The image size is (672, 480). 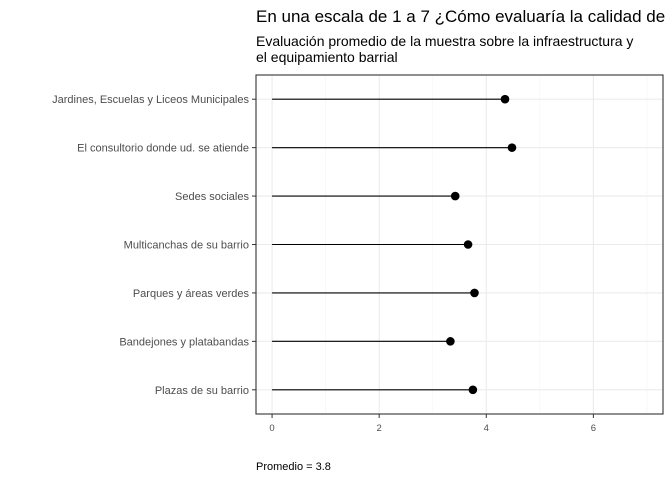 What do you see at coordinates (379, 428) in the screenshot?
I see `x-tick-label: 2` at bounding box center [379, 428].